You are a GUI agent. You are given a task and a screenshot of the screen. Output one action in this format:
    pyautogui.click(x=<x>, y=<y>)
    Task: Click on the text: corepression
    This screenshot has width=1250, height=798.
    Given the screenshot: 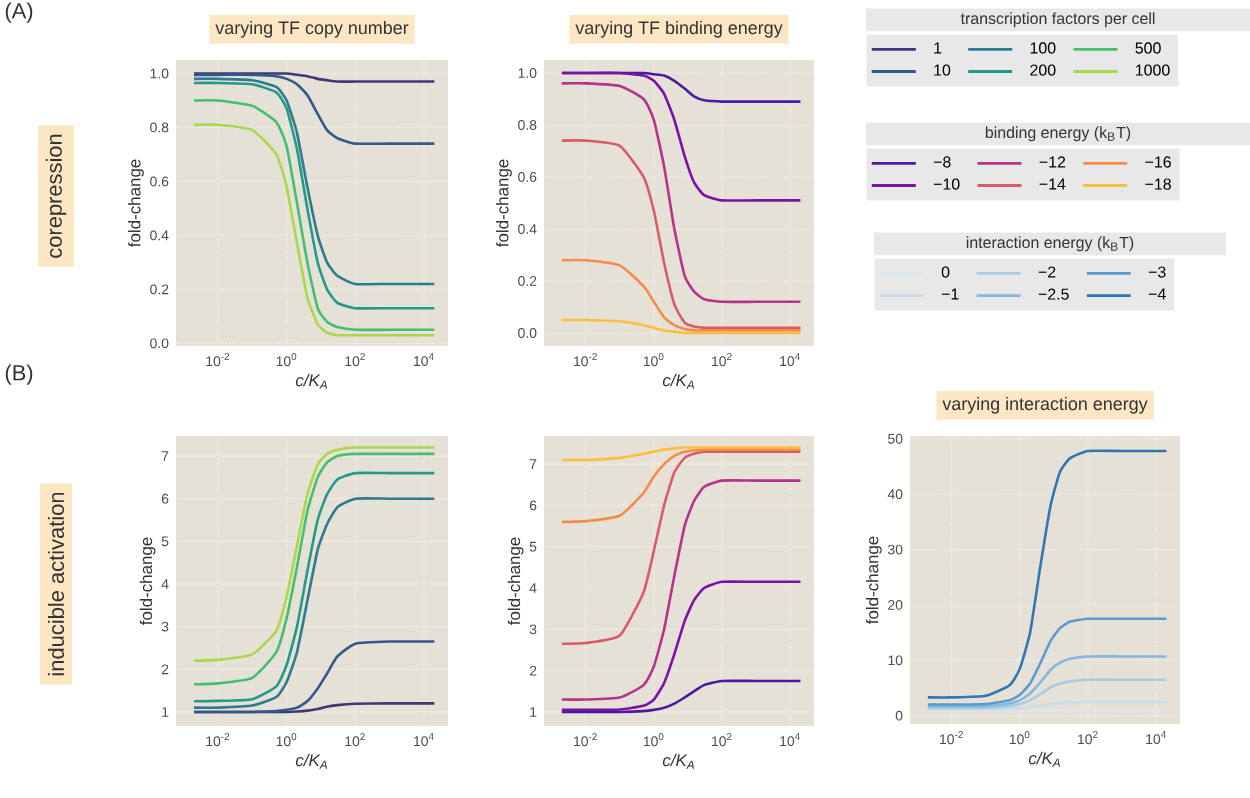 What is the action you would take?
    pyautogui.click(x=56, y=196)
    